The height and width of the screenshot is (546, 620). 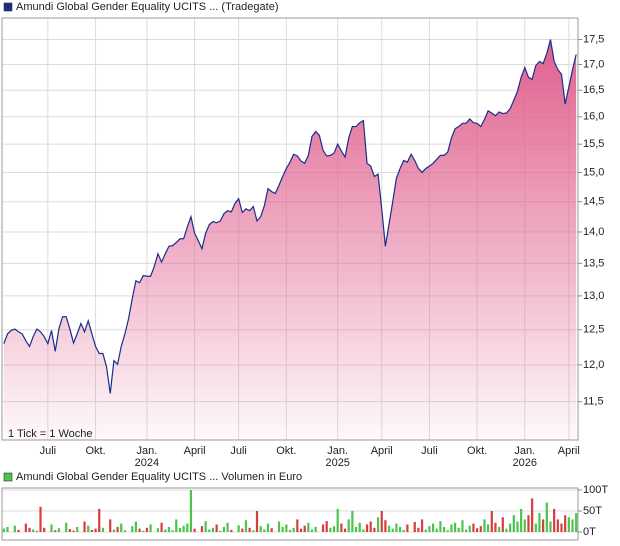 What do you see at coordinates (593, 39) in the screenshot?
I see `y-tick-label: 17,5` at bounding box center [593, 39].